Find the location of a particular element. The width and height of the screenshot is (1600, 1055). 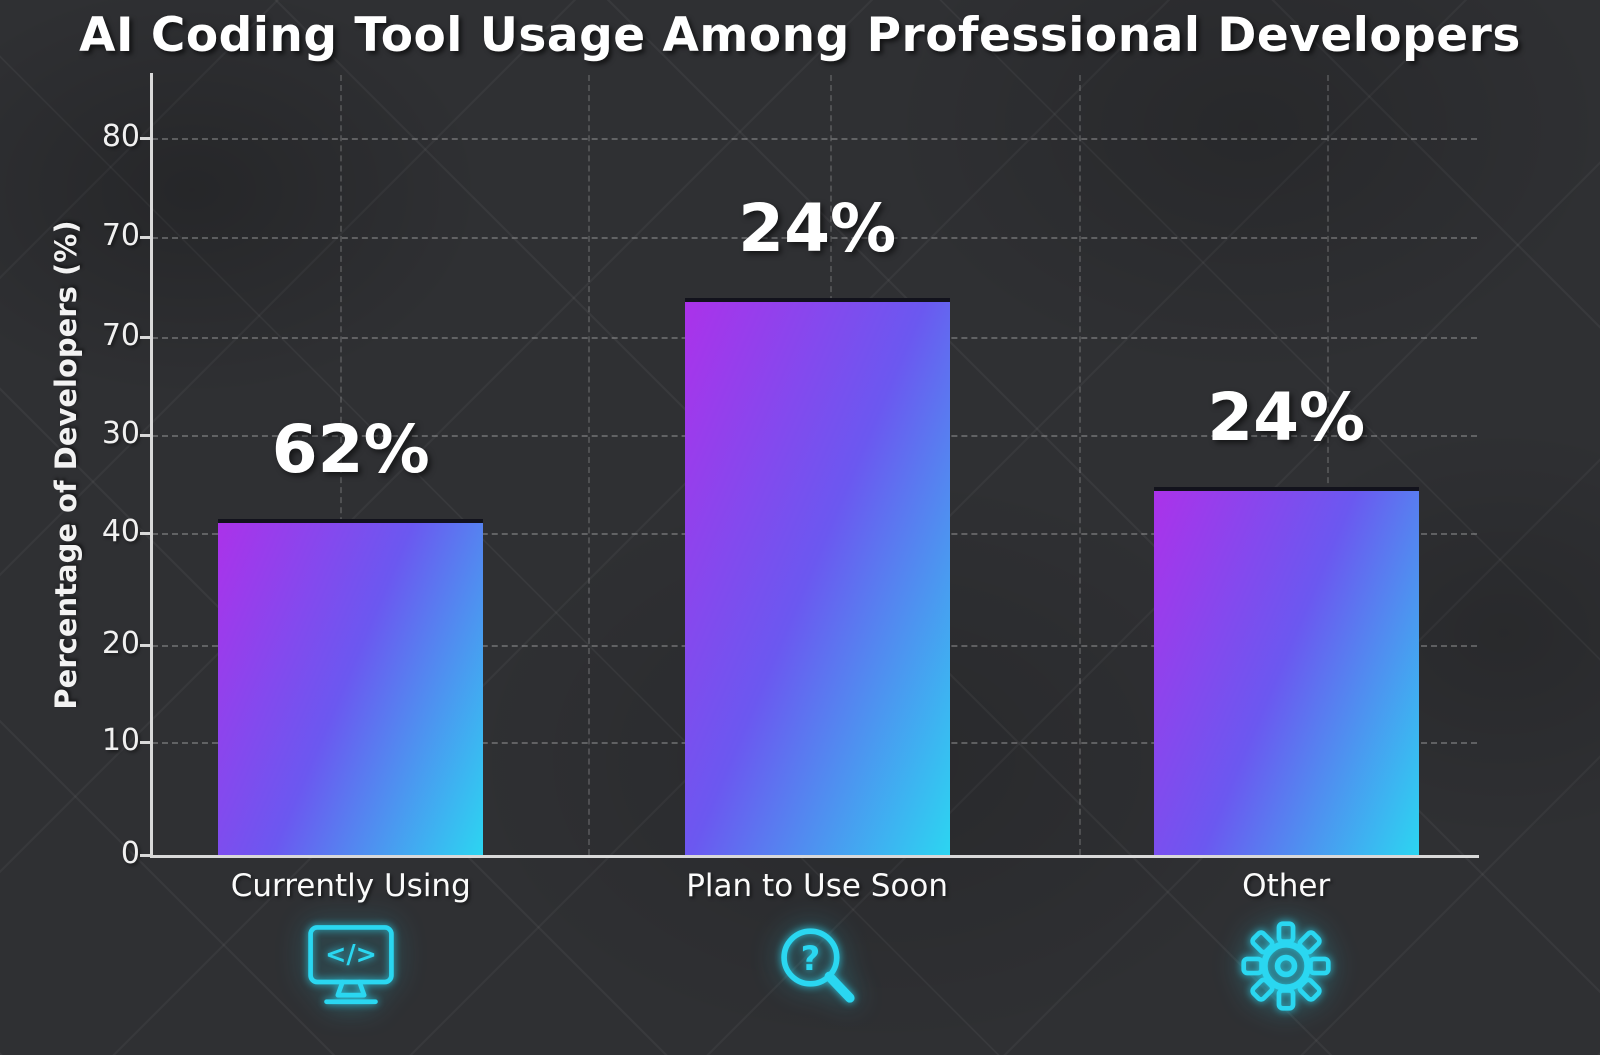

x-axis-label-plan-to-use-soon: Plan to Use Soon is located at coordinates (817, 886).